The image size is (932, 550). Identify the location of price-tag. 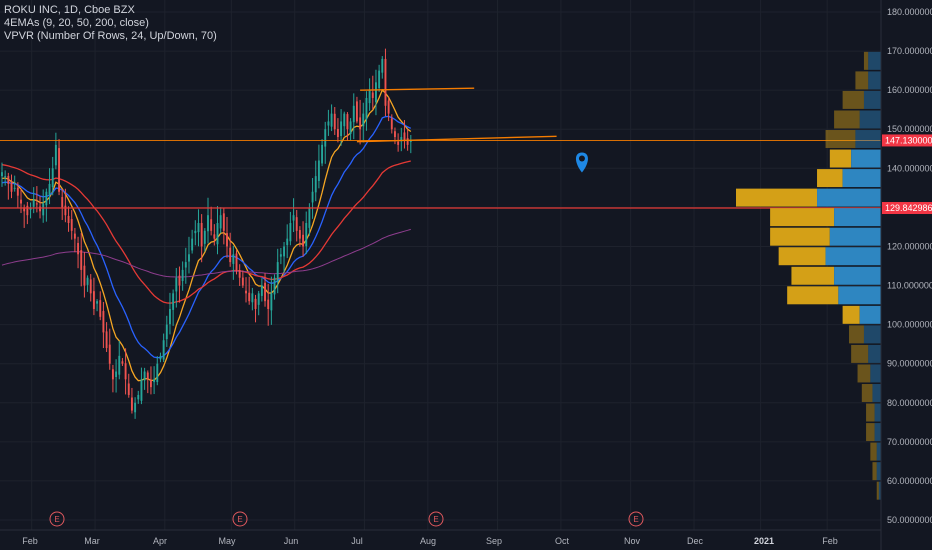
(907, 208).